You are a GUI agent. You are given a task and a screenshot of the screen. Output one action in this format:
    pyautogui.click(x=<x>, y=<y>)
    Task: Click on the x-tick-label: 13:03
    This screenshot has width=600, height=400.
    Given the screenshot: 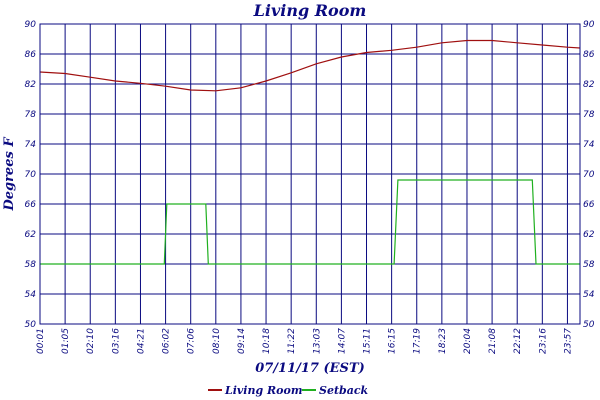 What is the action you would take?
    pyautogui.click(x=317, y=341)
    